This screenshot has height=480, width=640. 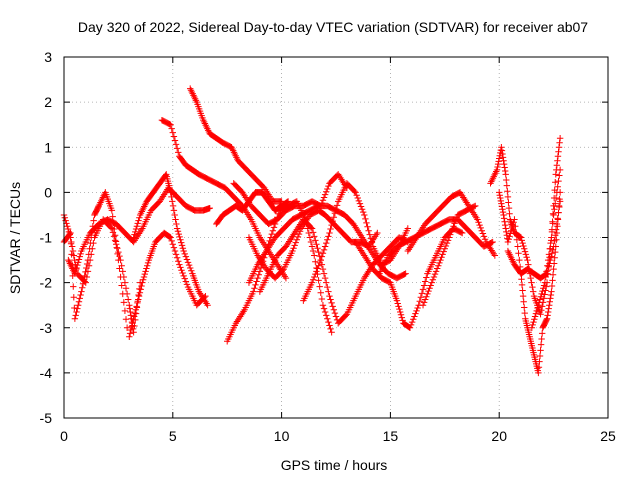 I want to click on y-tick-label: -4, so click(x=46, y=373).